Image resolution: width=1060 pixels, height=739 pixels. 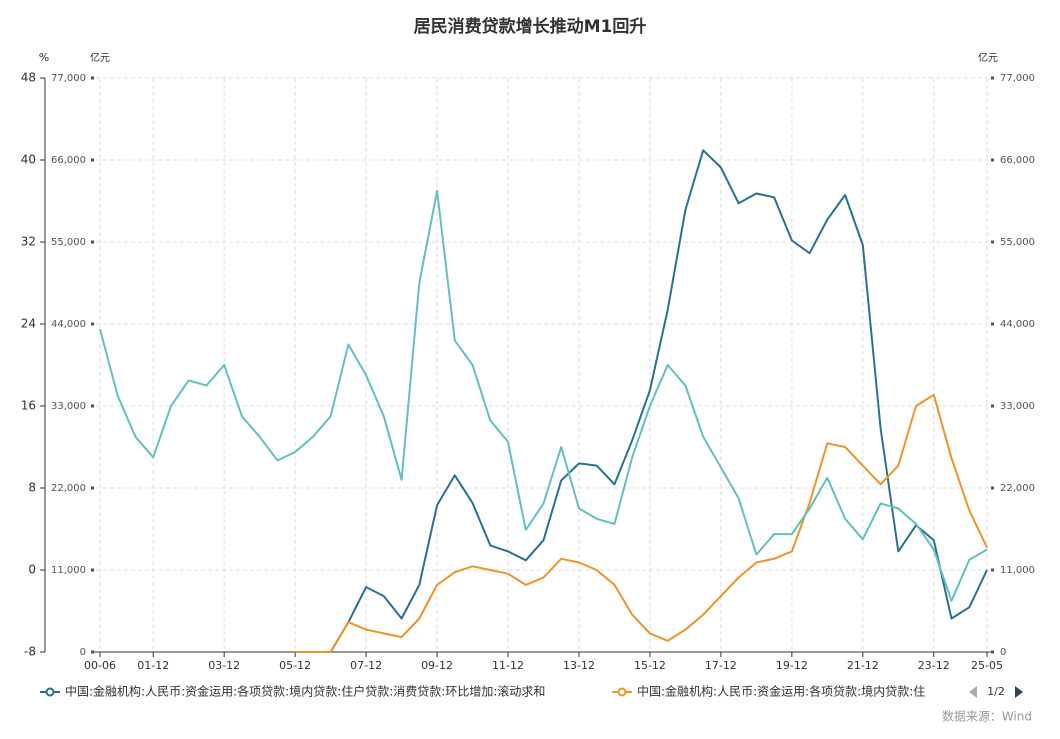 I want to click on x-tick-label: 05-12, so click(x=295, y=665).